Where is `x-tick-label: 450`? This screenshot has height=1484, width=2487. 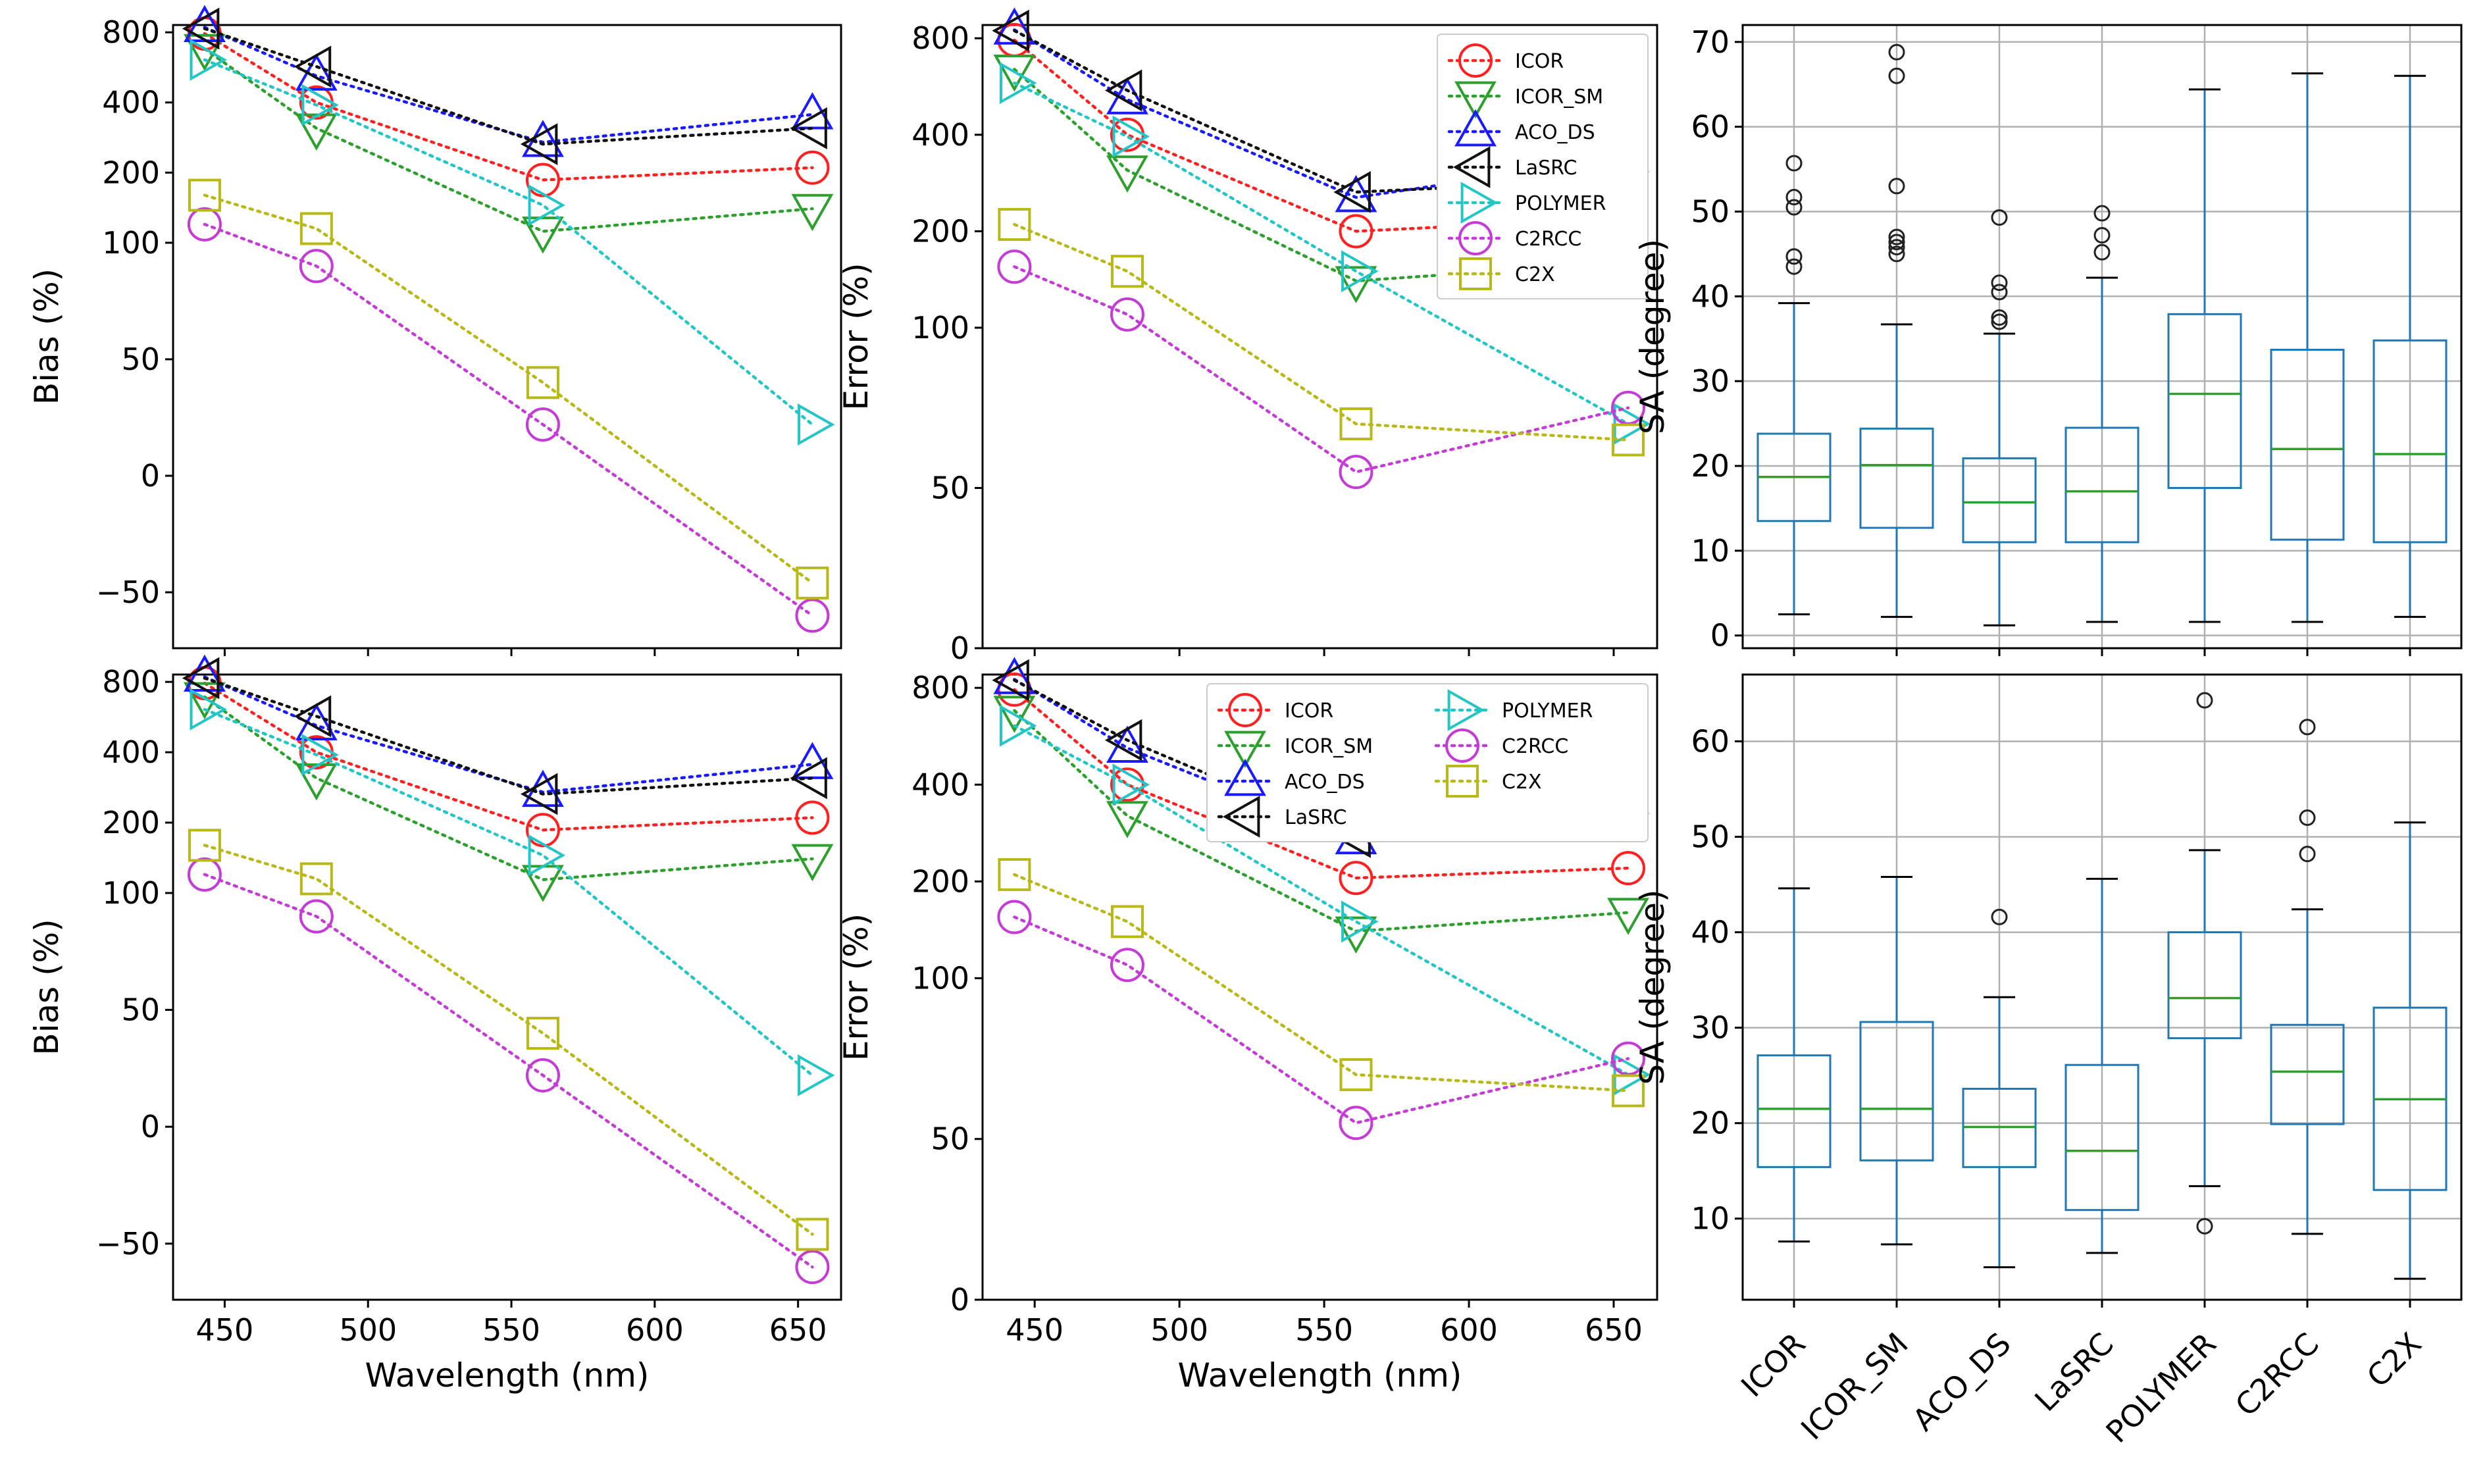 x-tick-label: 450 is located at coordinates (1035, 1330).